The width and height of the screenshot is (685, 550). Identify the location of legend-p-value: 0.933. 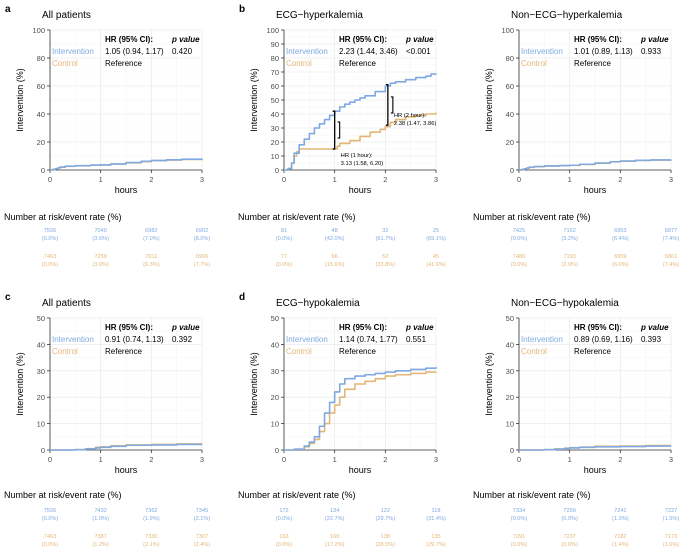
(651, 51).